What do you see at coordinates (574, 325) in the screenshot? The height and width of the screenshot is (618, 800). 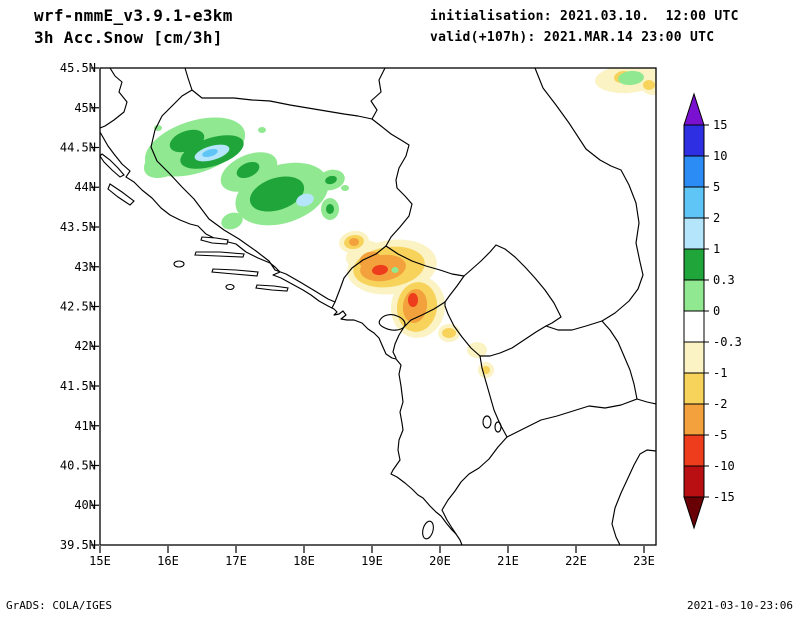 I see `border-serbia-macedonia` at bounding box center [574, 325].